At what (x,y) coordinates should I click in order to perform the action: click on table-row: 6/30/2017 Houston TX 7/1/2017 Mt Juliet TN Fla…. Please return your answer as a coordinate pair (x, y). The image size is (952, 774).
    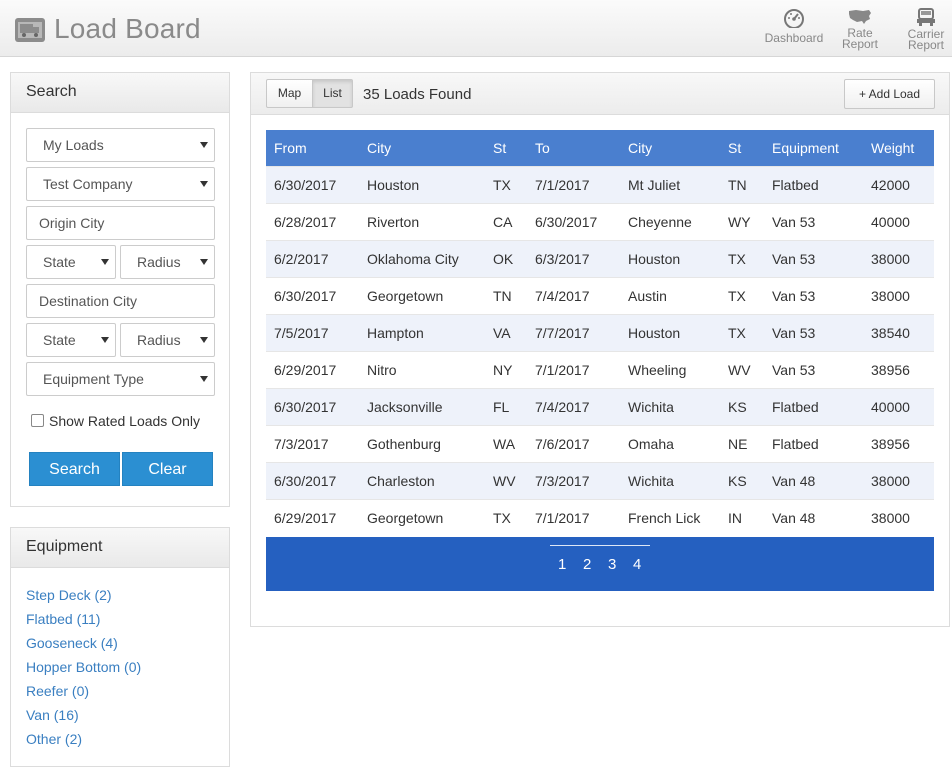
    Looking at the image, I should click on (600, 184).